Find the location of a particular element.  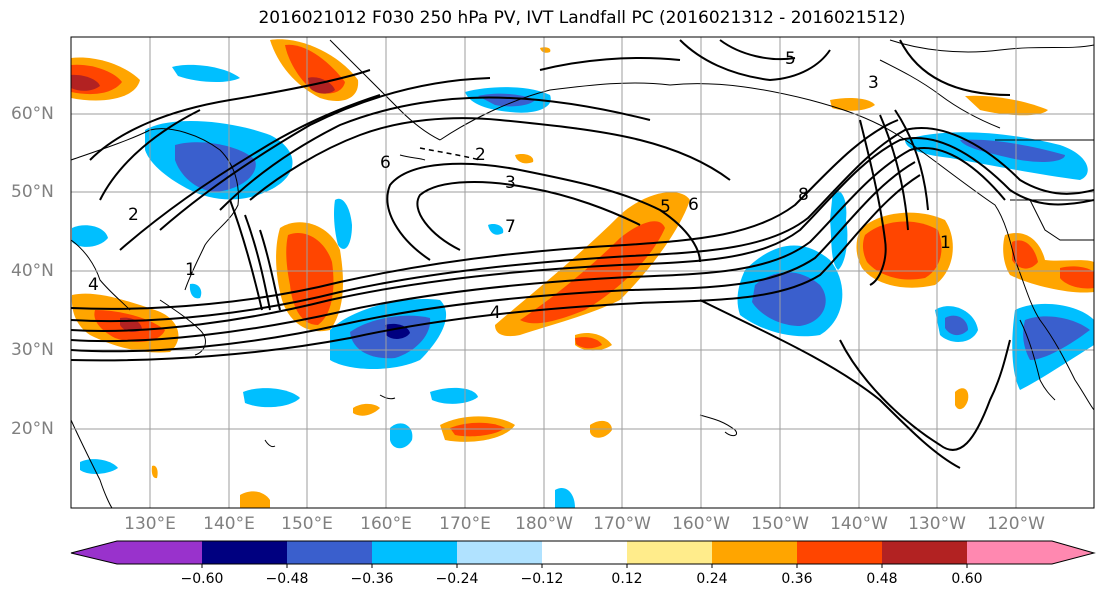

lon-label: 160°E is located at coordinates (386, 524).